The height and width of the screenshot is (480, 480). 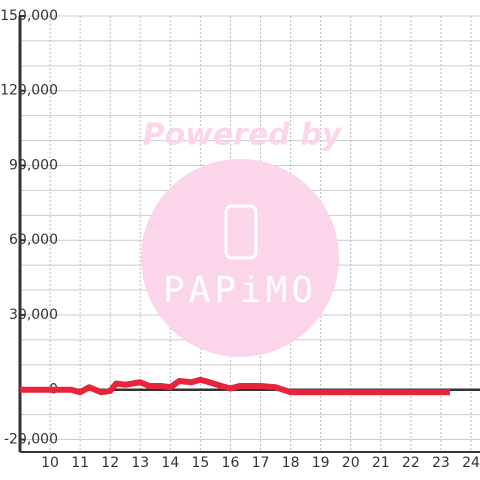 What do you see at coordinates (235, 386) in the screenshot?
I see `data-line` at bounding box center [235, 386].